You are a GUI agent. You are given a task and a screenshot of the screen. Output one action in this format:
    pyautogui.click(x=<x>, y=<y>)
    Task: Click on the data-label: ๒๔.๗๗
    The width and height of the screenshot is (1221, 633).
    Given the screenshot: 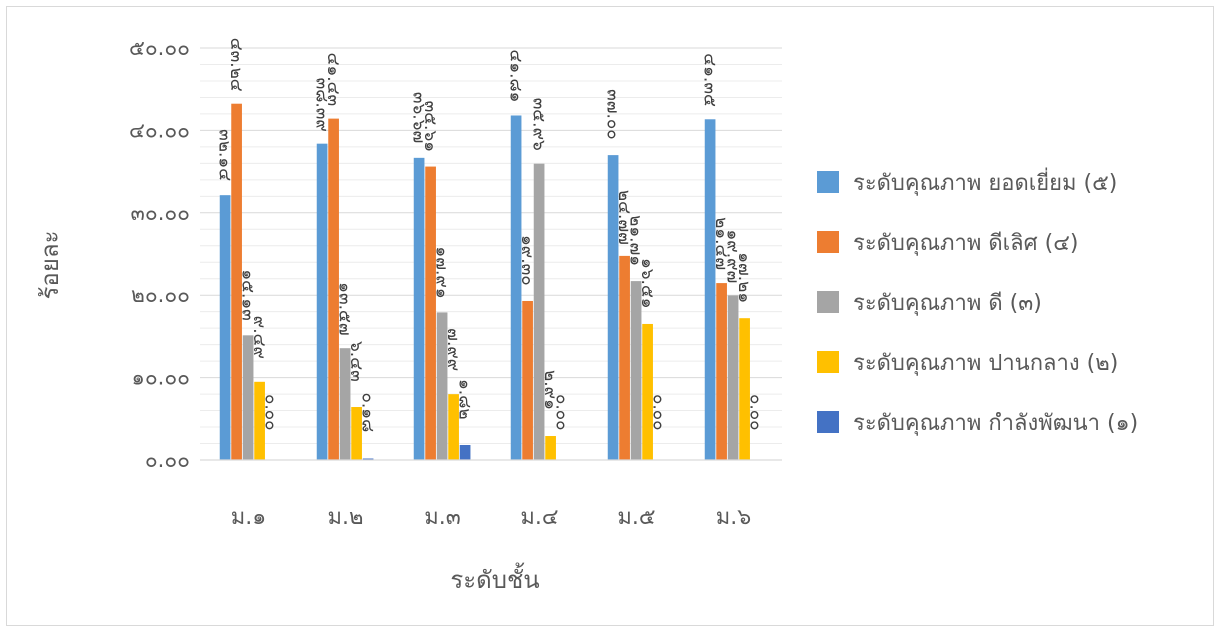 What is the action you would take?
    pyautogui.click(x=624, y=217)
    